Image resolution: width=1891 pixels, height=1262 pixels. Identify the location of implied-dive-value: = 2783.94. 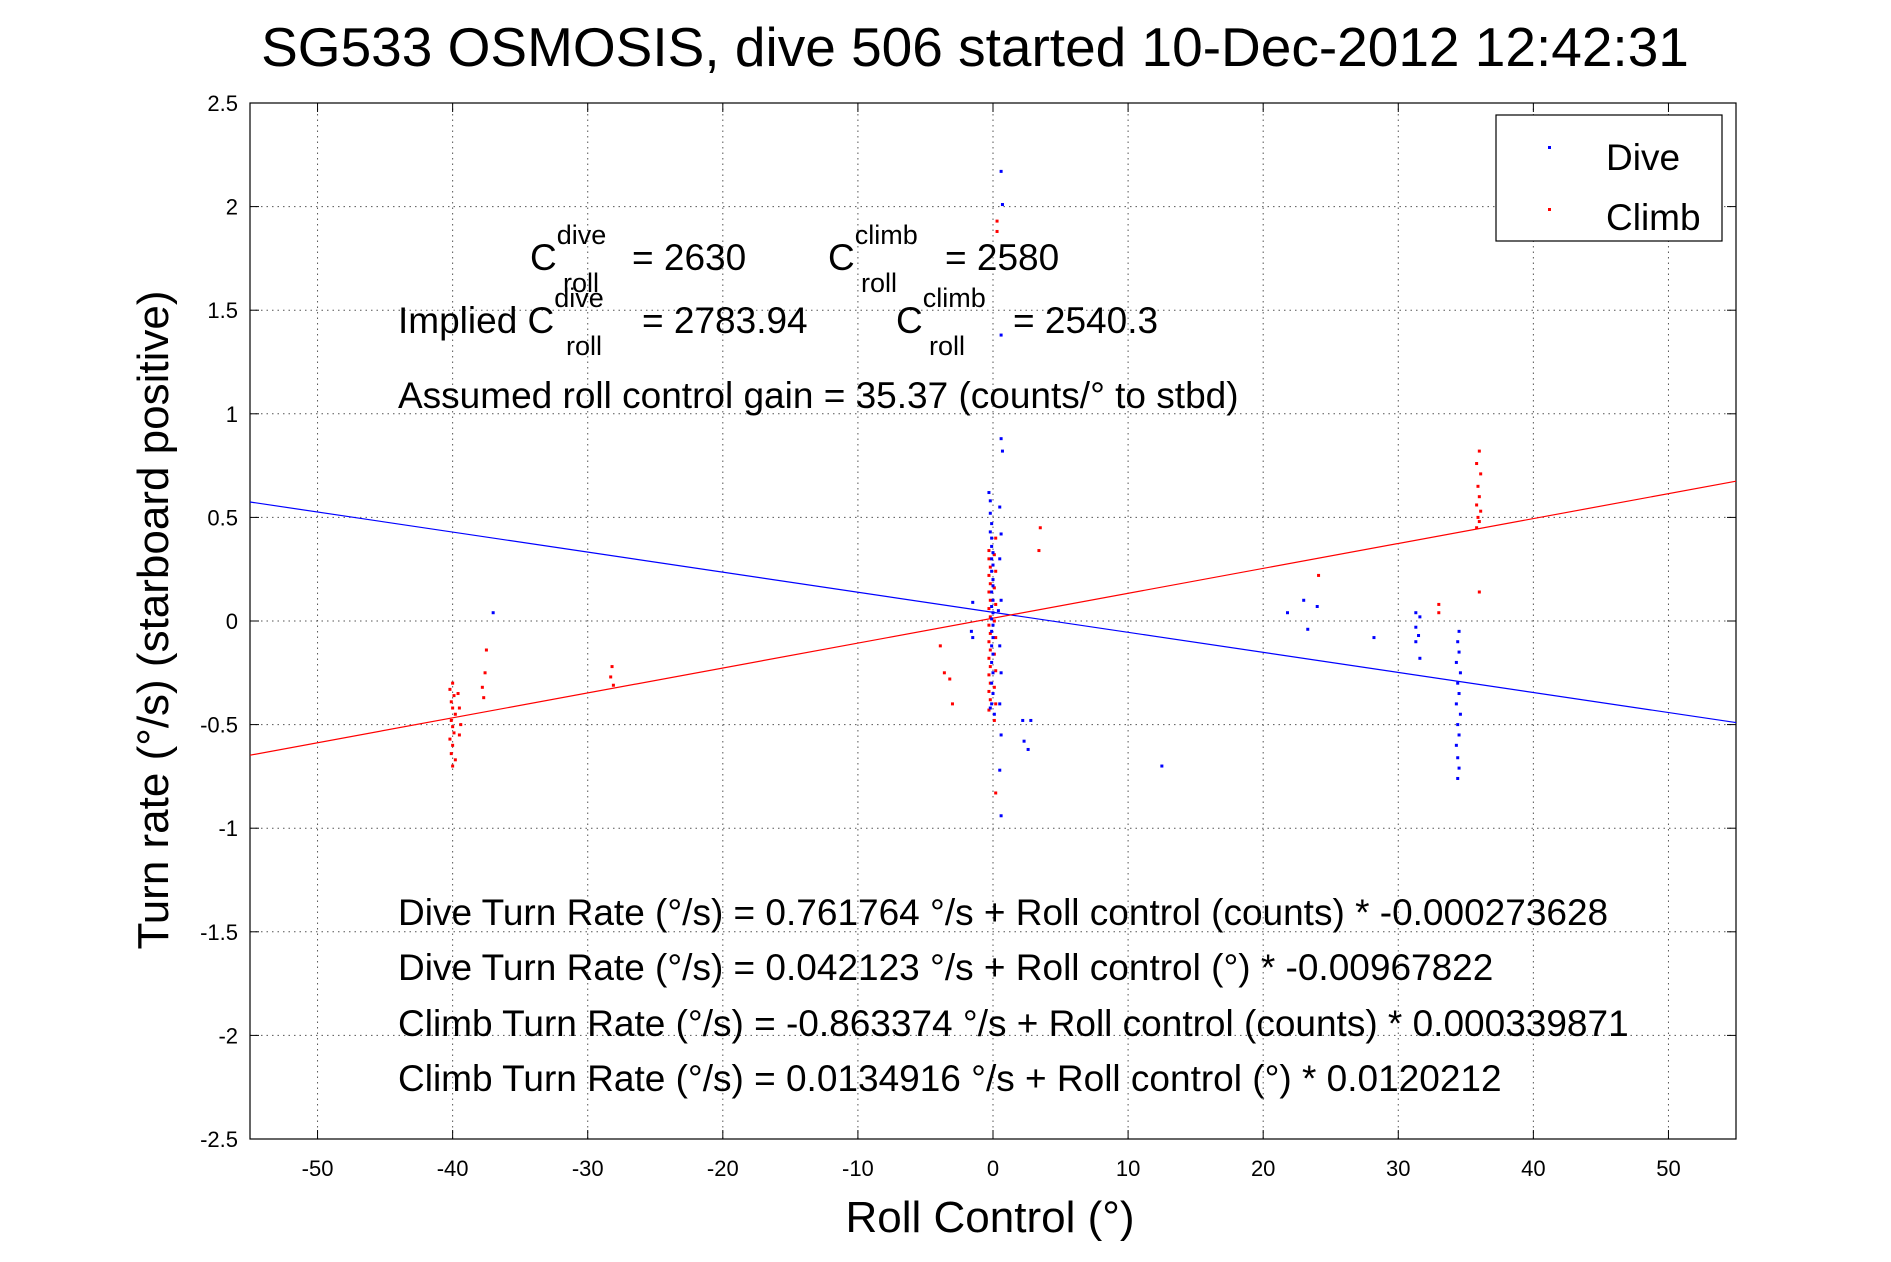
(725, 320).